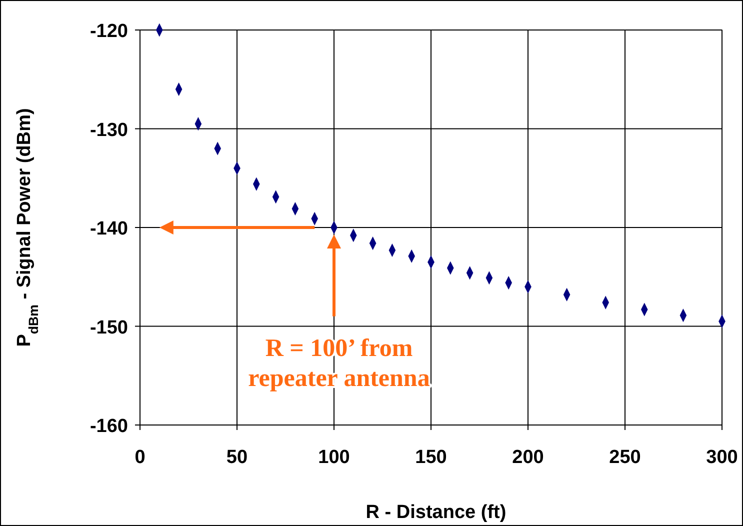 The image size is (743, 526). I want to click on y-tick-label: -130, so click(109, 130).